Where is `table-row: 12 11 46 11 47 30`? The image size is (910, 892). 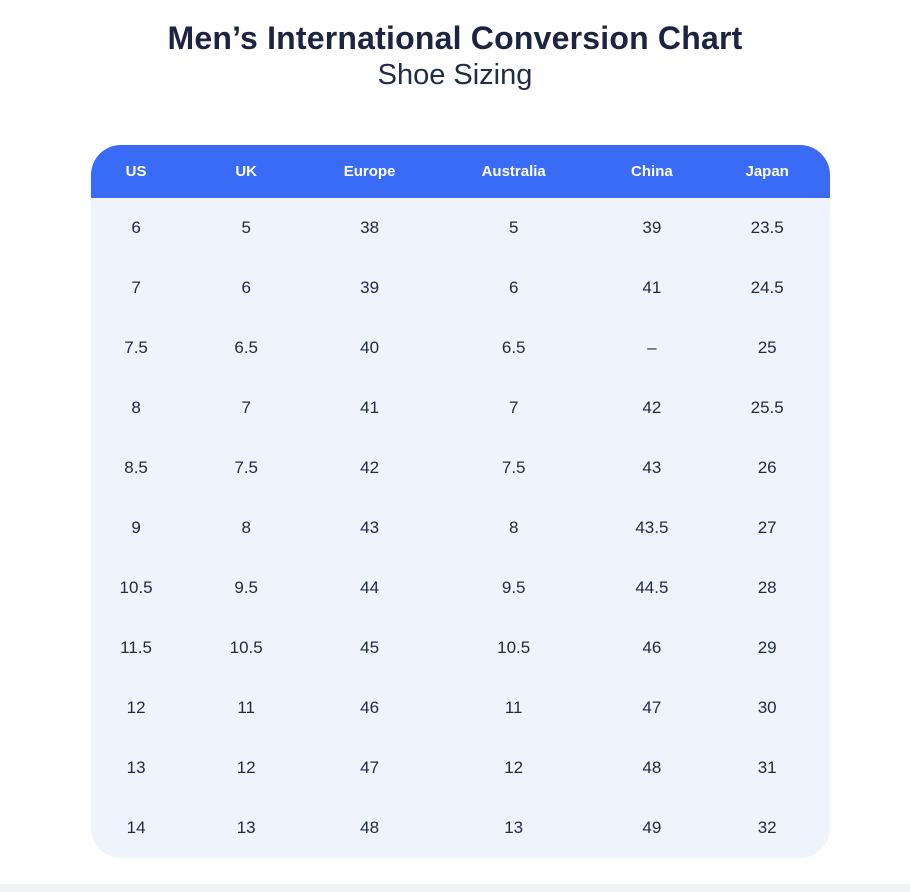
table-row: 12 11 46 11 47 30 is located at coordinates (460, 708).